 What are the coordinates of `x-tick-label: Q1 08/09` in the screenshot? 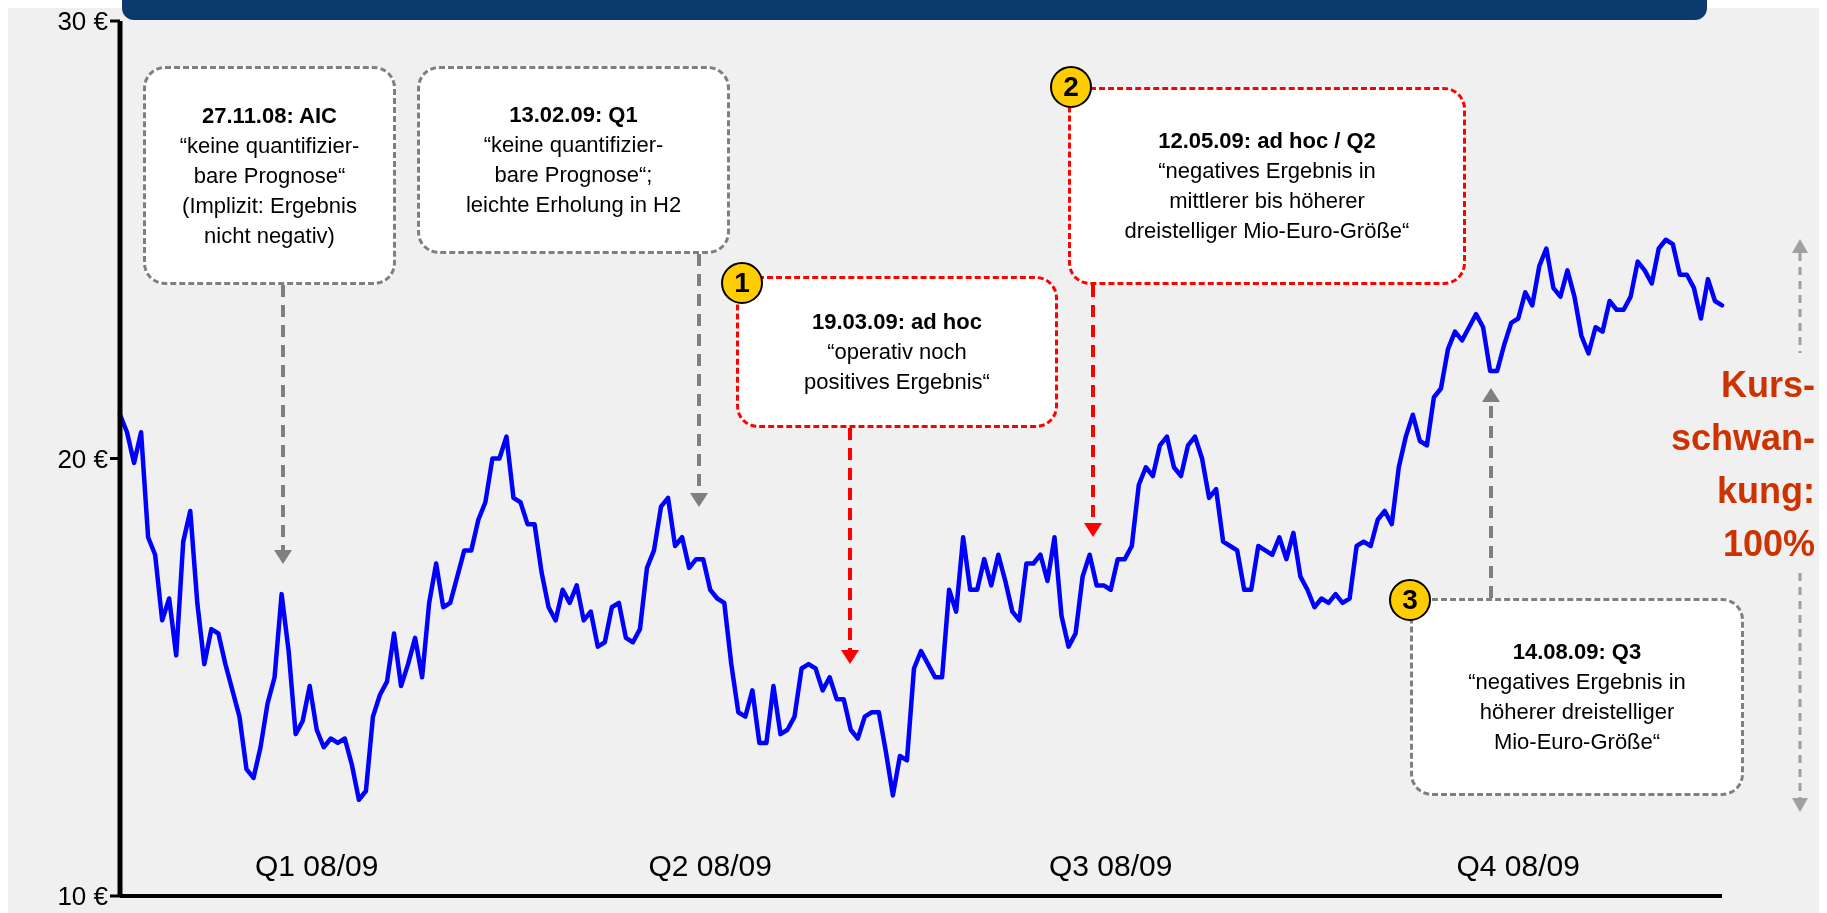 It's located at (317, 865).